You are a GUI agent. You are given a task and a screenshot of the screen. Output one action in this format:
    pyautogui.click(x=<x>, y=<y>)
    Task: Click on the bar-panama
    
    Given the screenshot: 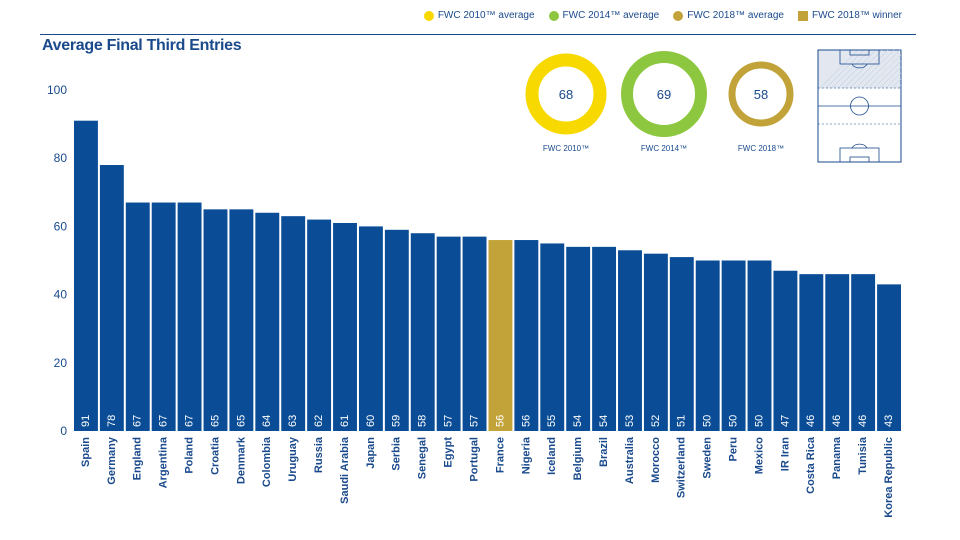 What is the action you would take?
    pyautogui.click(x=837, y=352)
    